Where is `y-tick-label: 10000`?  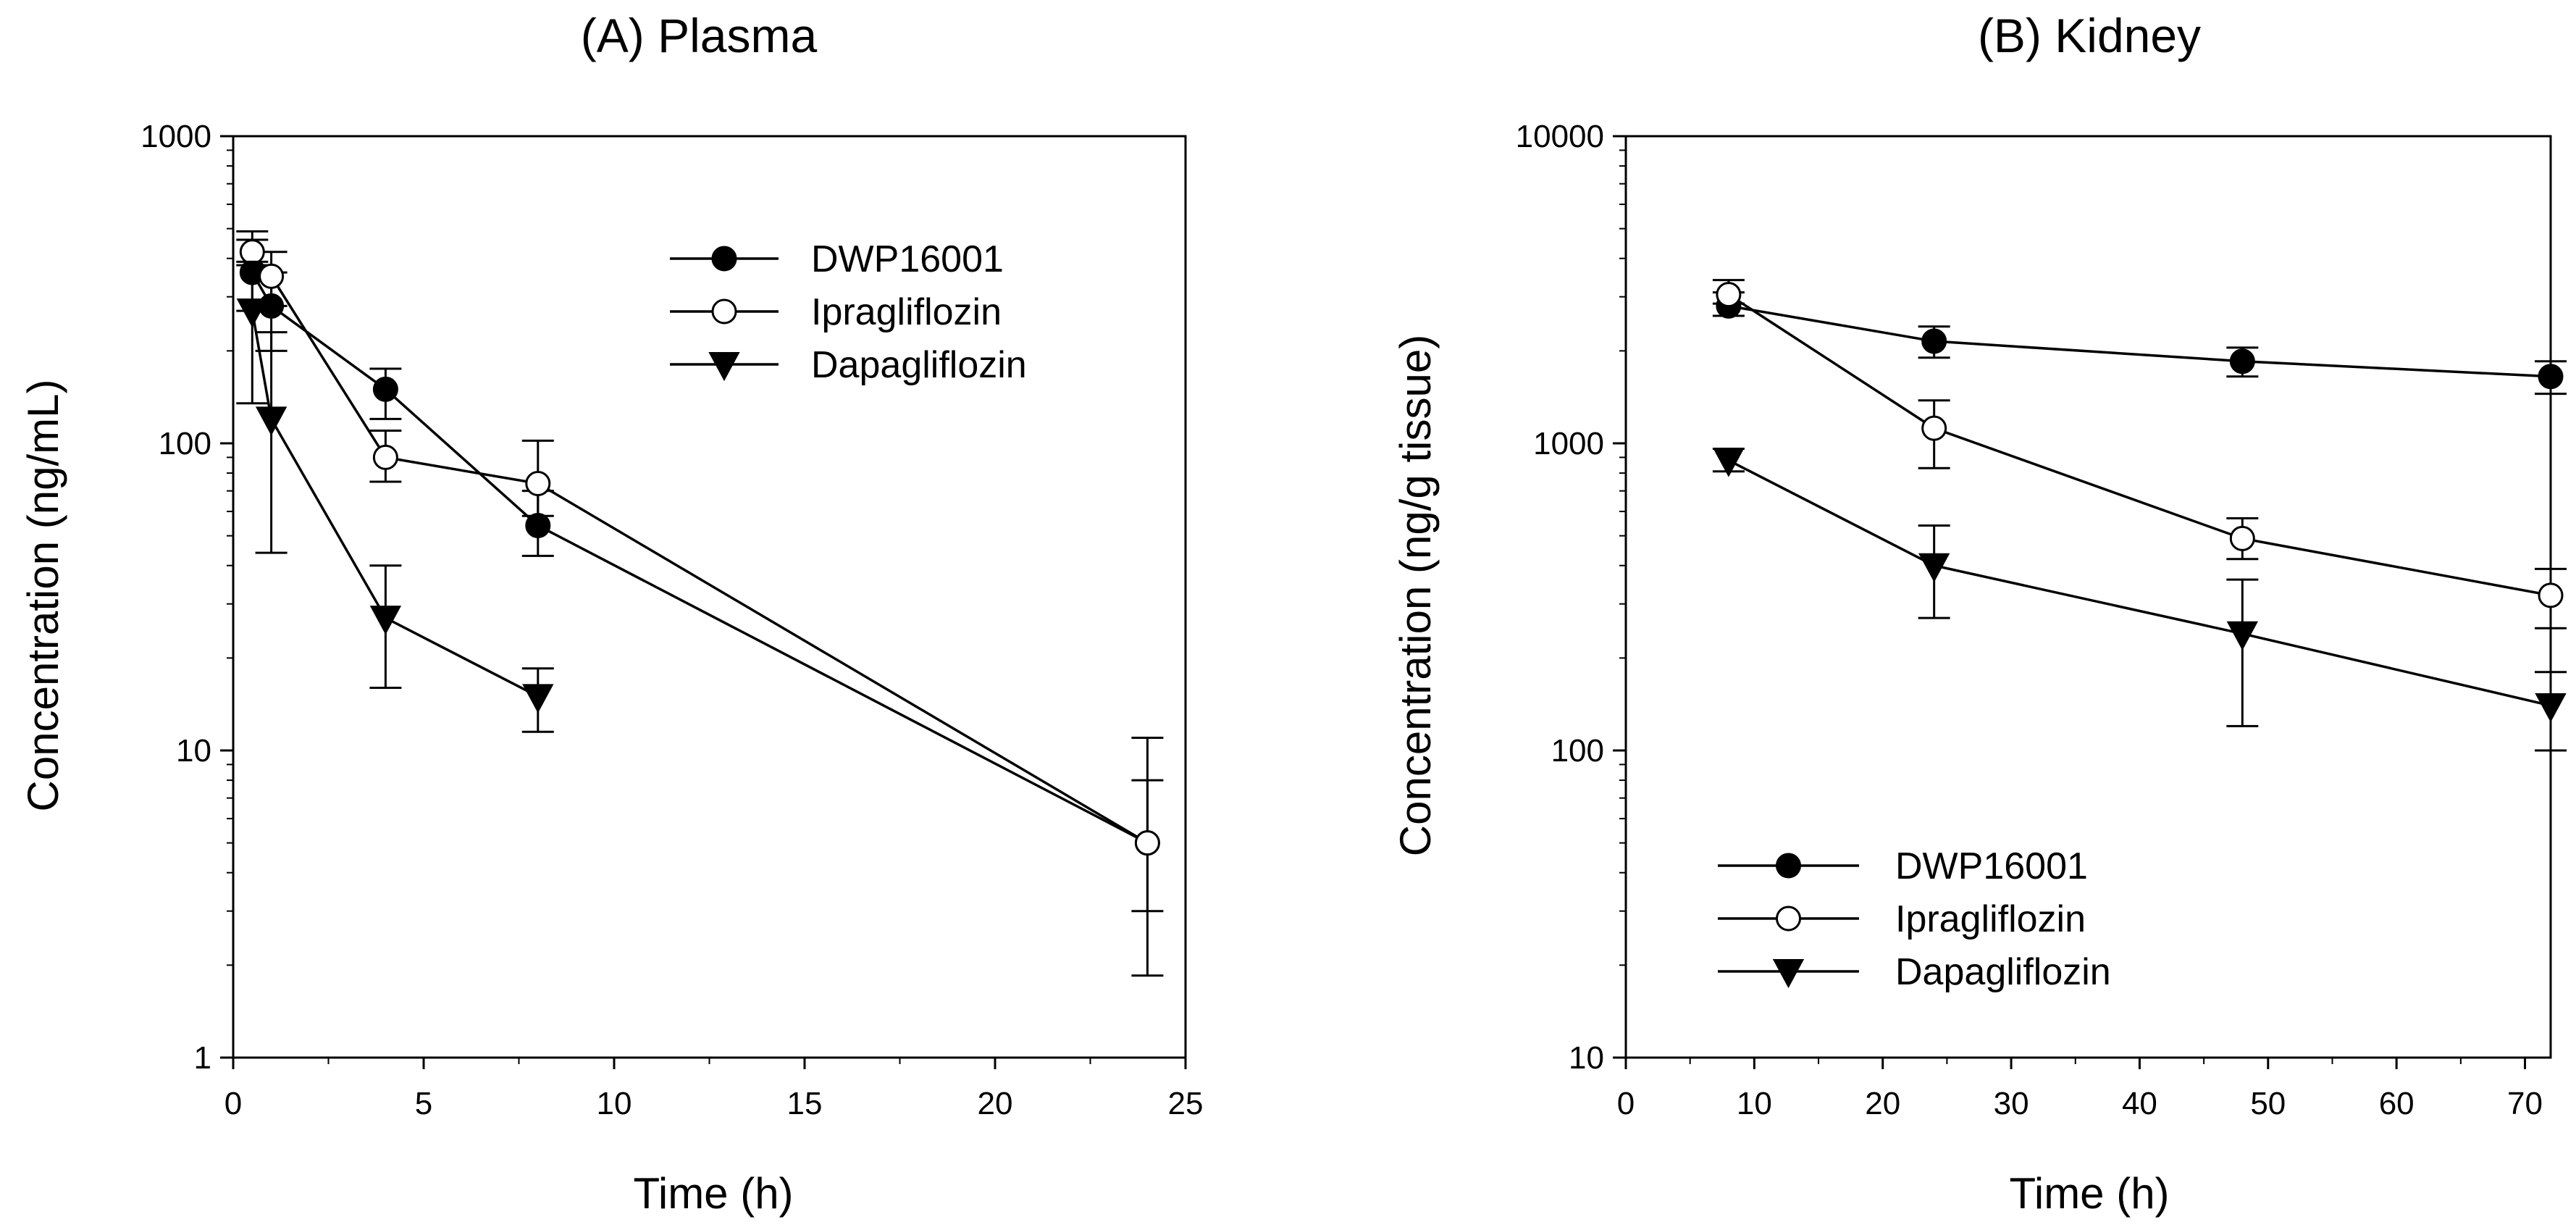
y-tick-label: 10000 is located at coordinates (1560, 136).